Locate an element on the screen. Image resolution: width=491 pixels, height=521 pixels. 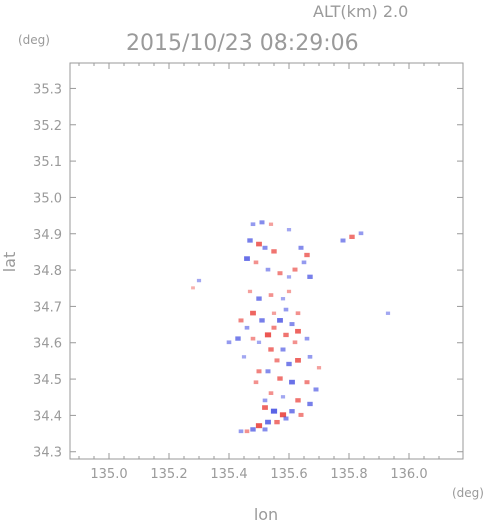
y-tick-label: 35.1 is located at coordinates (47, 162).